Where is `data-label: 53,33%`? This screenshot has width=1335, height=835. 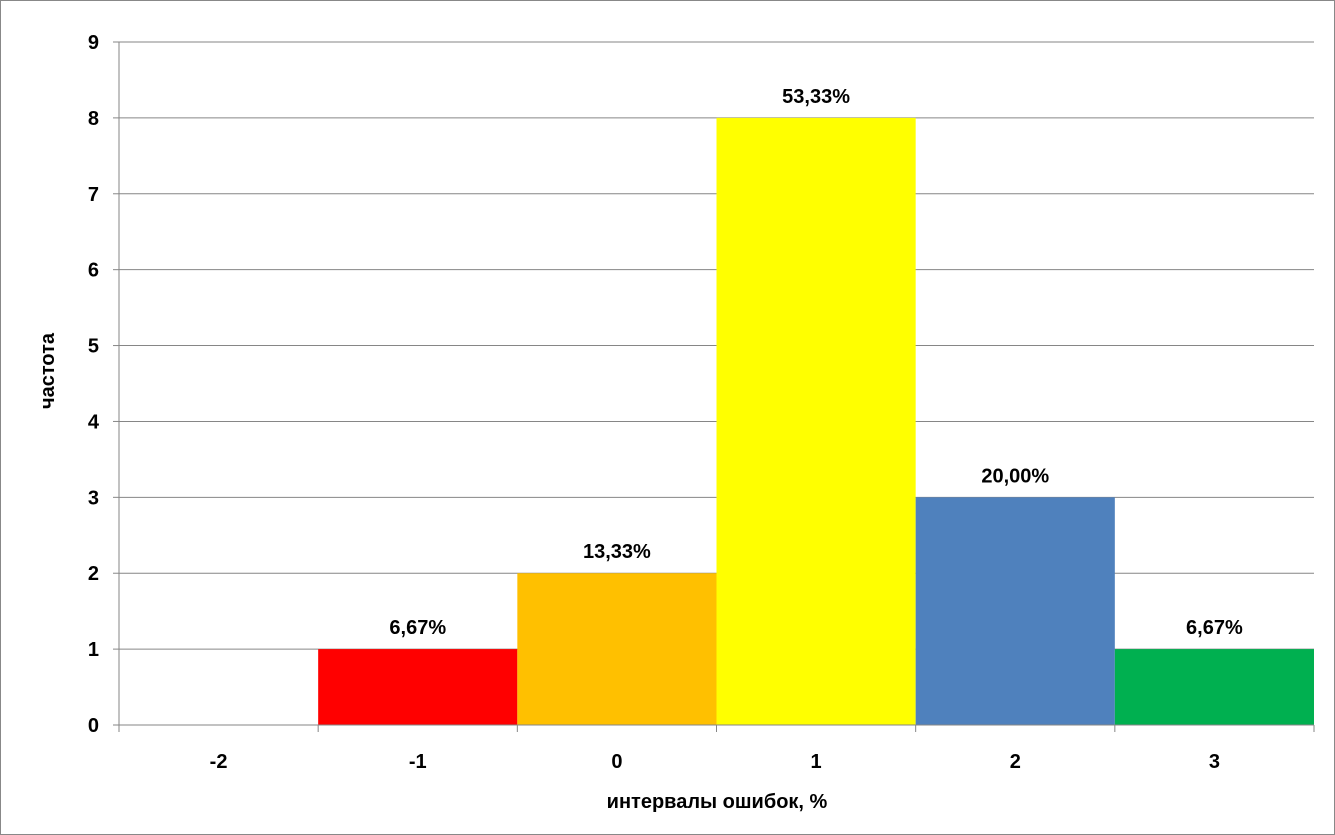 data-label: 53,33% is located at coordinates (816, 97).